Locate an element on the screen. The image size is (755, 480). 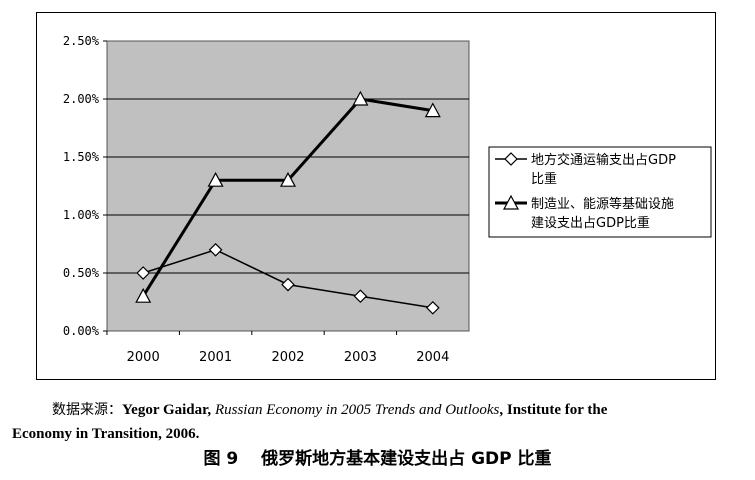
x-tick-label: 2003 is located at coordinates (360, 357).